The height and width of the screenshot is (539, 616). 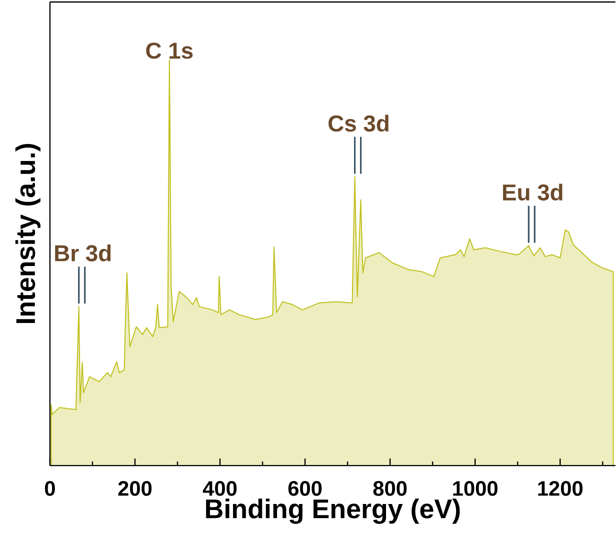 I want to click on annotation: C 1s, so click(x=169, y=50).